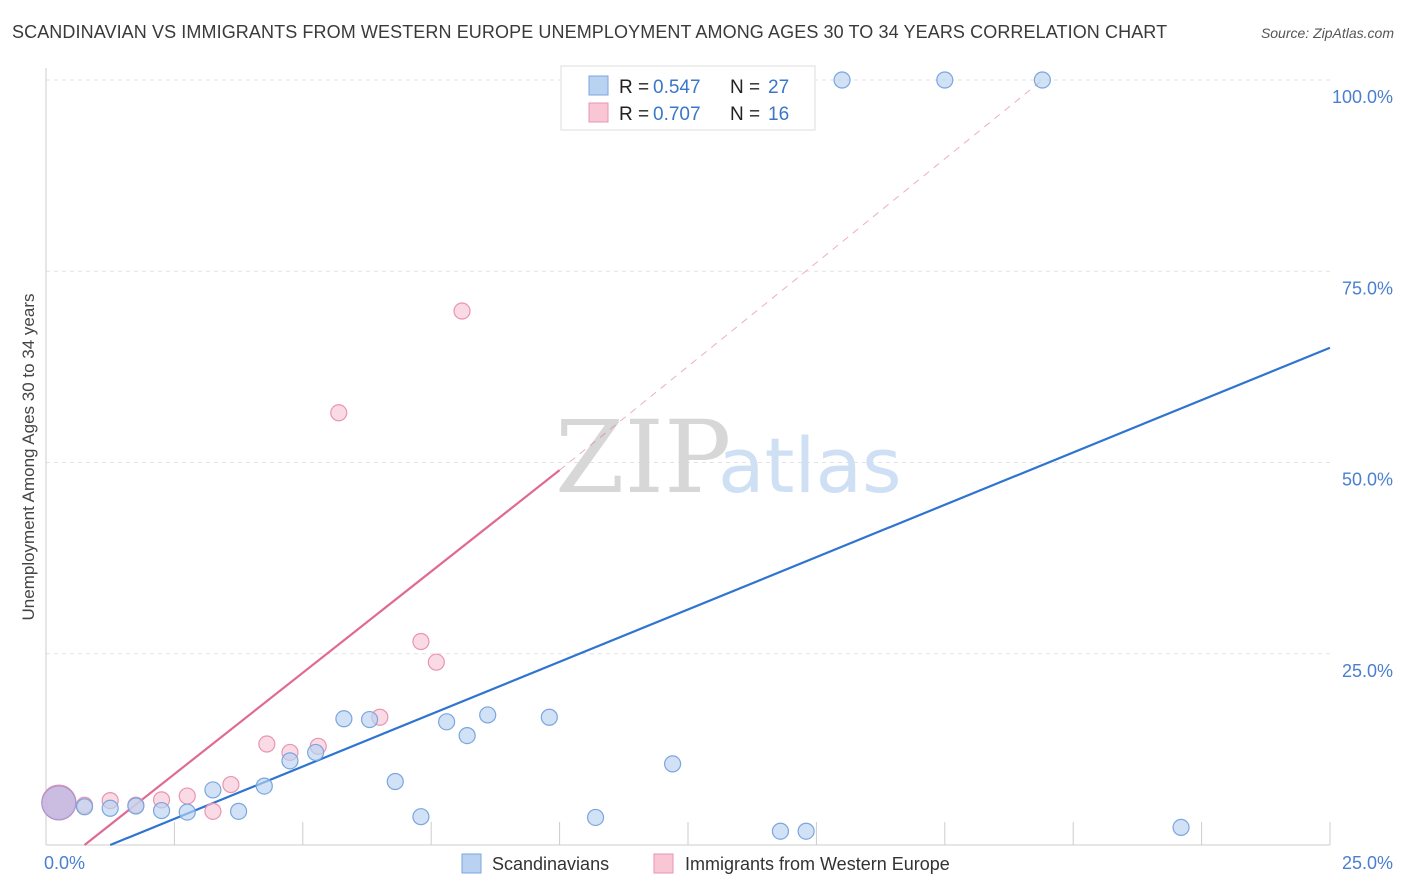 This screenshot has height=892, width=1406. I want to click on legend-r-value-1: 0.707, so click(677, 114).